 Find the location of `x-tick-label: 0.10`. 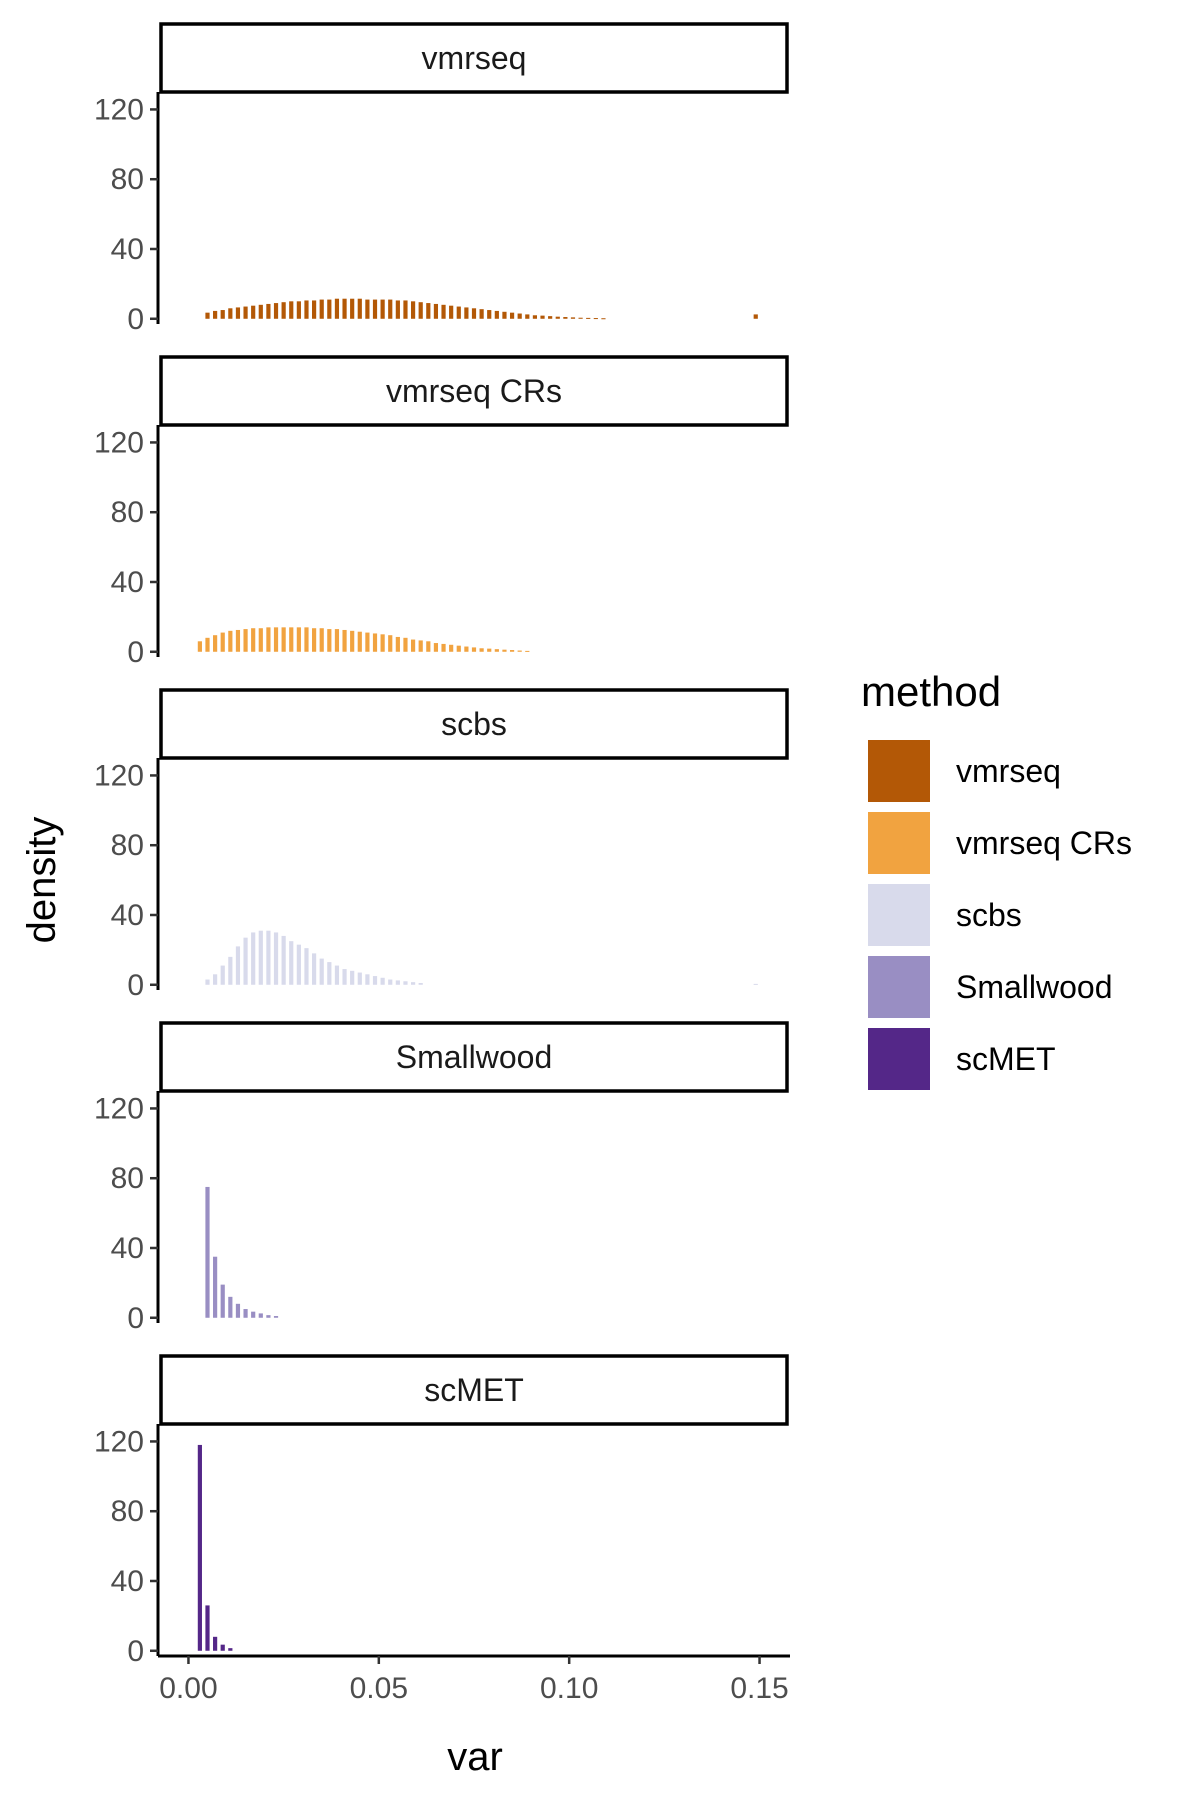

x-tick-label: 0.10 is located at coordinates (569, 1688).